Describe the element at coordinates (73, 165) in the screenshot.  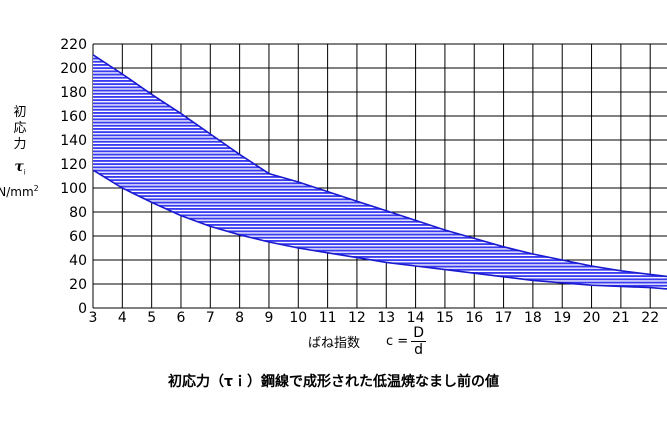
I see `y-tick-label: 120` at that location.